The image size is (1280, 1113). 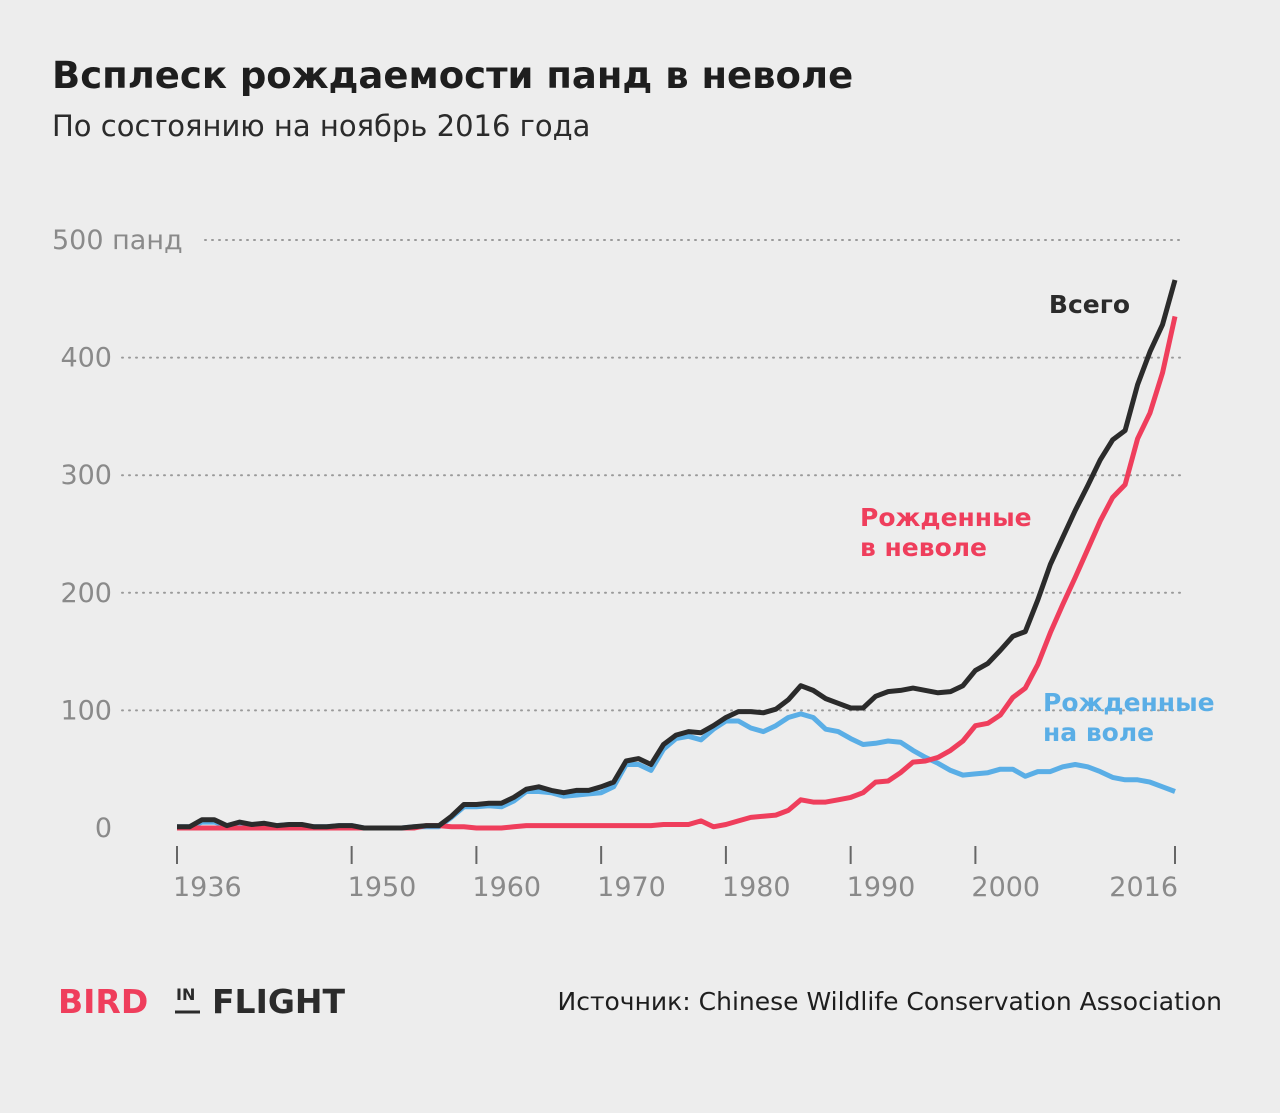 What do you see at coordinates (321, 126) in the screenshot?
I see `chart-subtitle: По состоянию на ноябрь 2016 года` at bounding box center [321, 126].